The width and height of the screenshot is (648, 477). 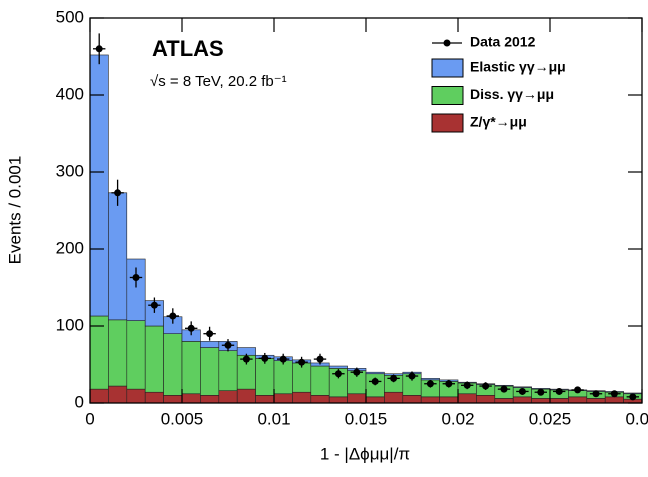 I want to click on y-axis-label: Events / 0.001, so click(x=14, y=210).